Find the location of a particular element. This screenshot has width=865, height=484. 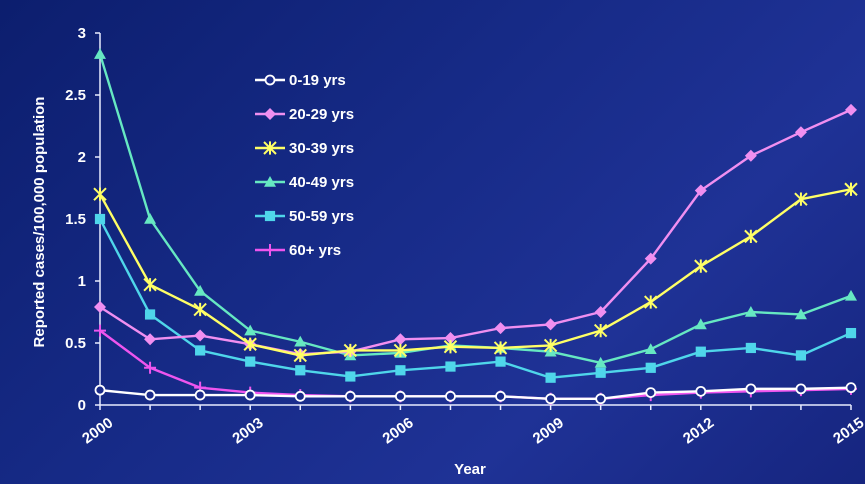

legend-item: 30-39 yrs is located at coordinates (304, 148).